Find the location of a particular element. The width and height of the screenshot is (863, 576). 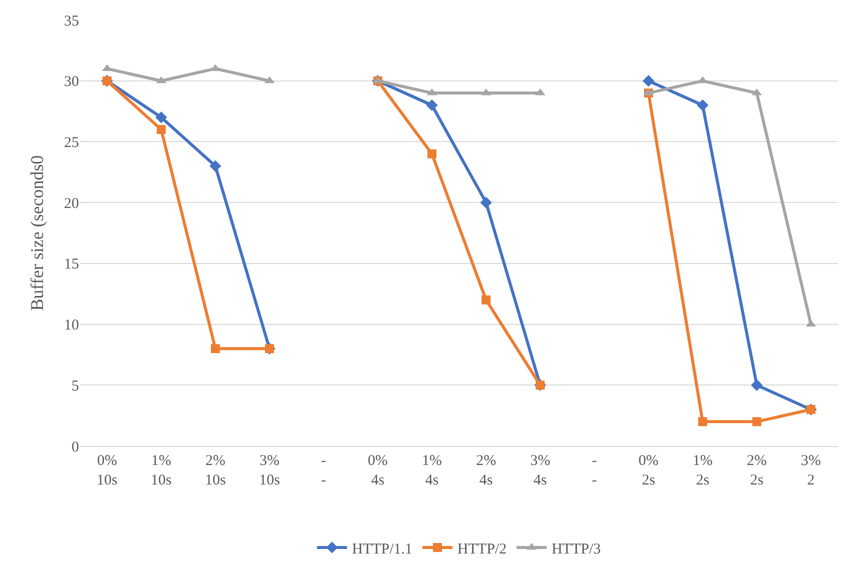

x-tick-label: 2% 2s is located at coordinates (756, 470).